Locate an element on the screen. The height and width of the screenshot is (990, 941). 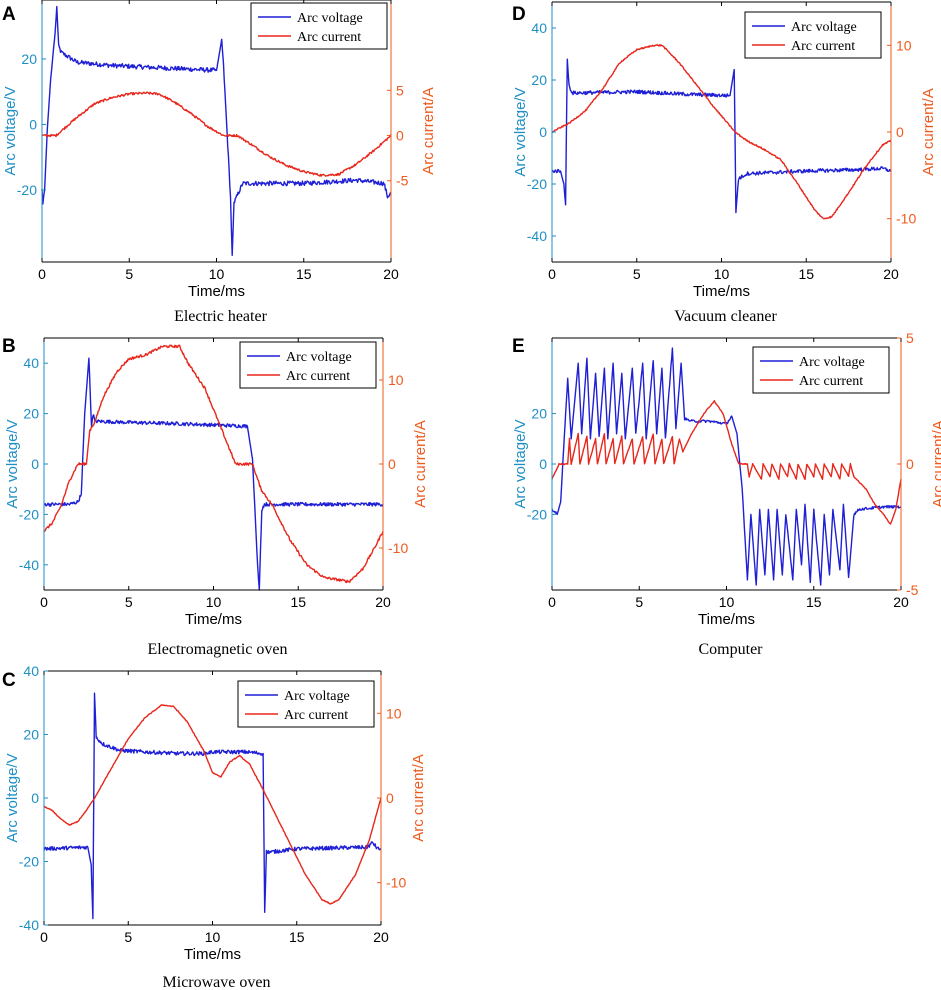
panel-letter: E is located at coordinates (518, 346).